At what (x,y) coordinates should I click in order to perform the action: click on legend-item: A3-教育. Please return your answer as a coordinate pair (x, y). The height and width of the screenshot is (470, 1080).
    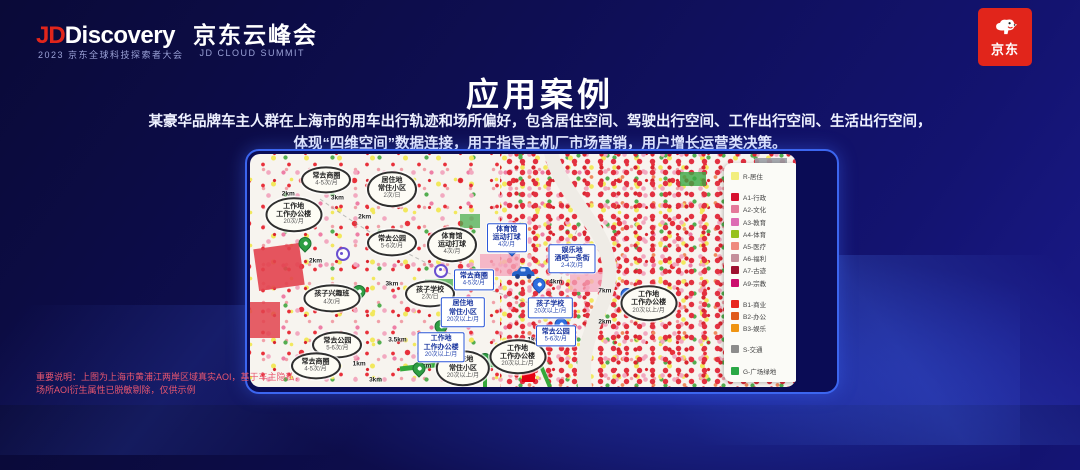
    Looking at the image, I should click on (763, 222).